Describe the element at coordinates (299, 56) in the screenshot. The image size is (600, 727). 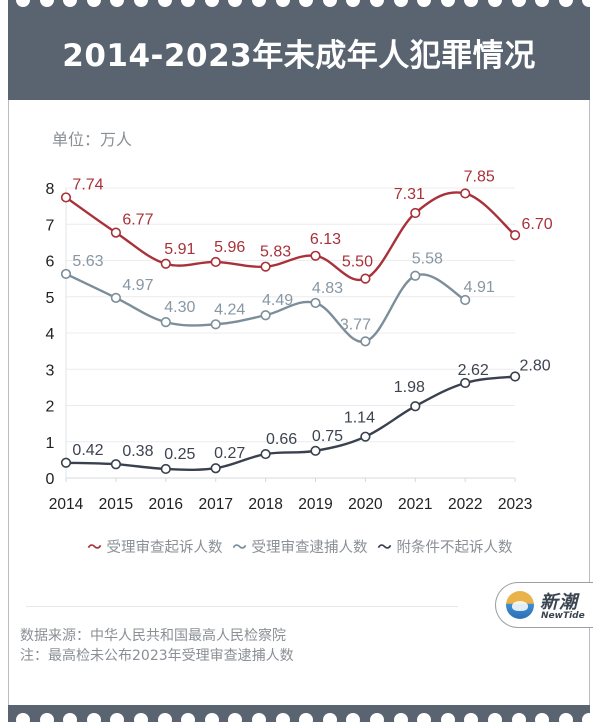
I see `page-title: 2014-2023年未成年人犯罪情况` at that location.